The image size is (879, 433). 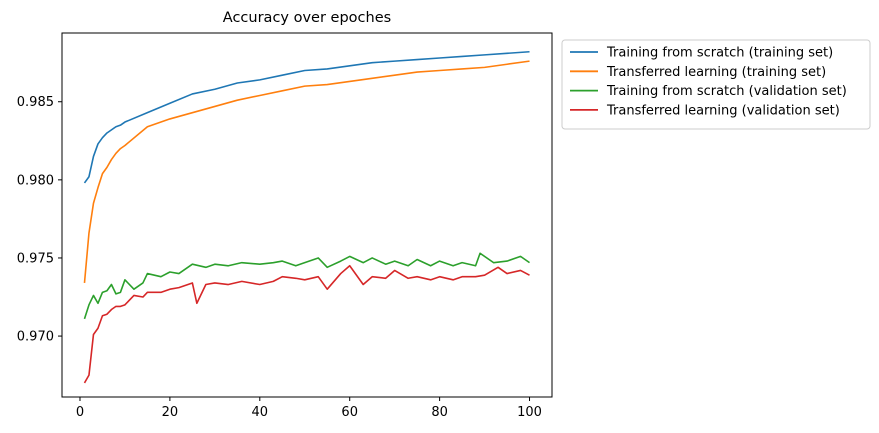 I want to click on y-tick-label: 0.970, so click(x=35, y=337).